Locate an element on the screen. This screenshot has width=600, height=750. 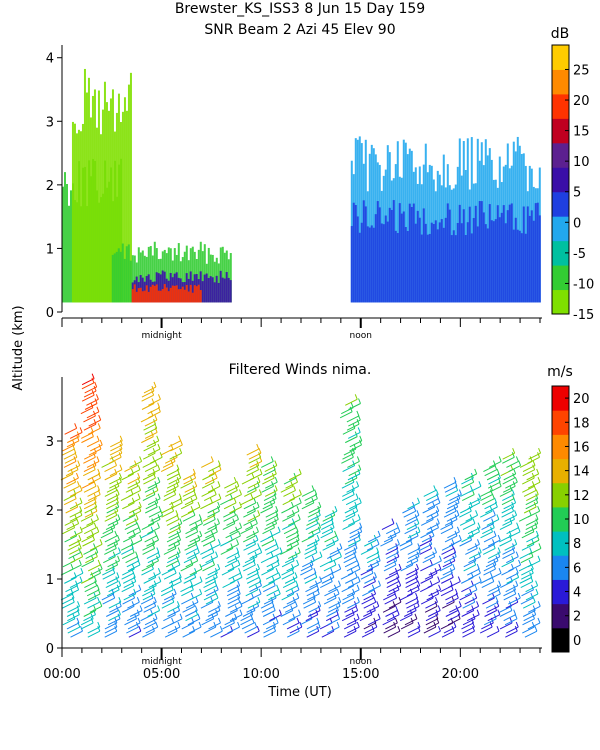
snr-colorbar-swatch is located at coordinates (560, 57).